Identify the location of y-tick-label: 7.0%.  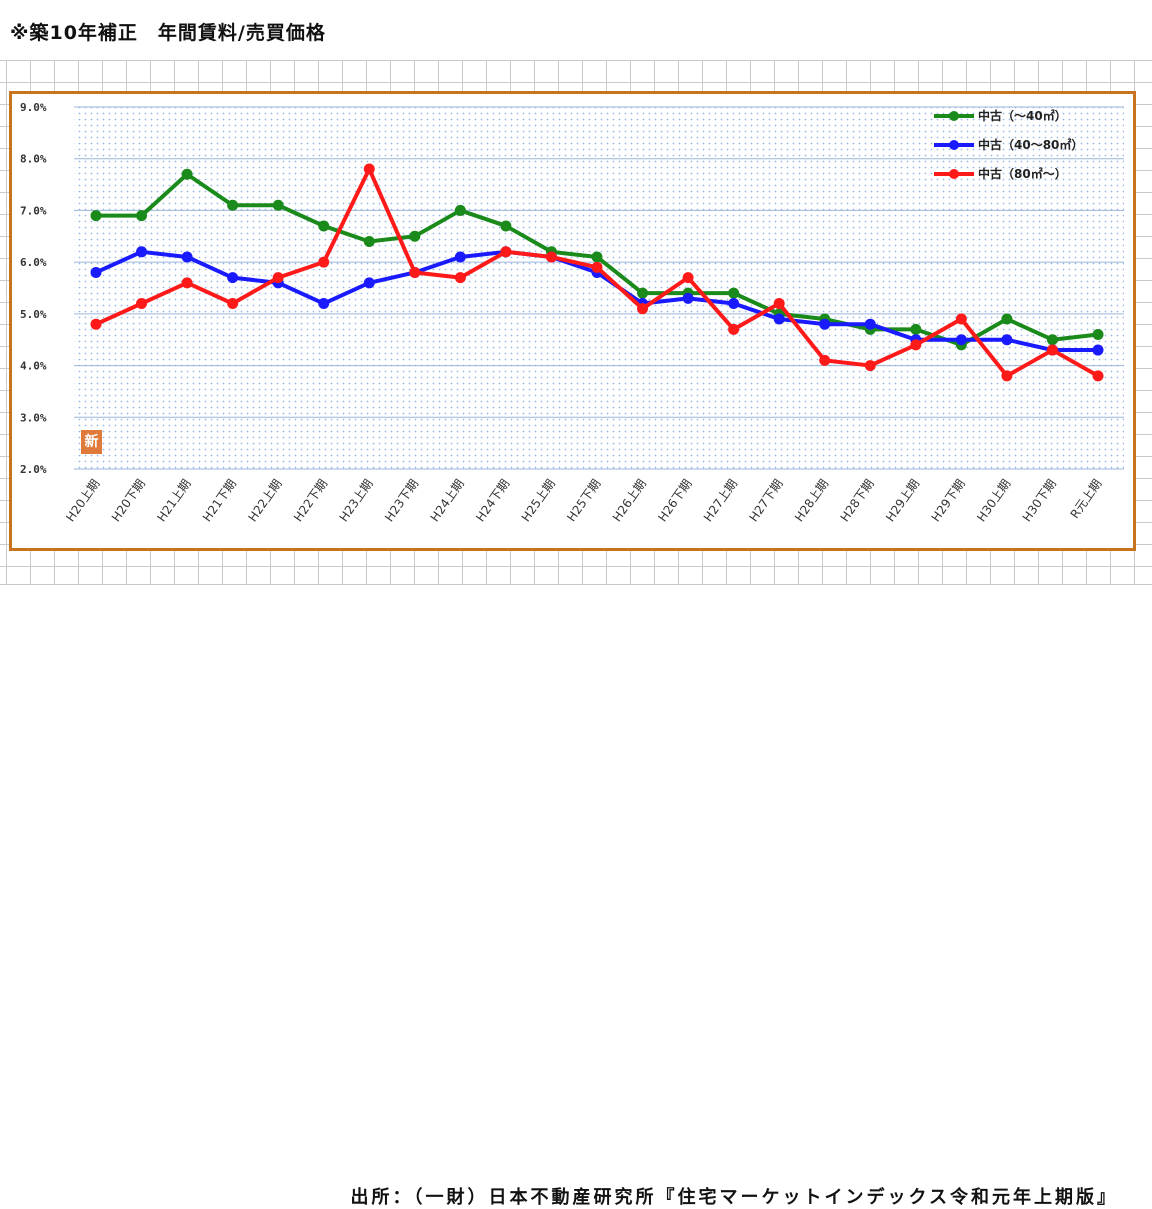
(33, 210).